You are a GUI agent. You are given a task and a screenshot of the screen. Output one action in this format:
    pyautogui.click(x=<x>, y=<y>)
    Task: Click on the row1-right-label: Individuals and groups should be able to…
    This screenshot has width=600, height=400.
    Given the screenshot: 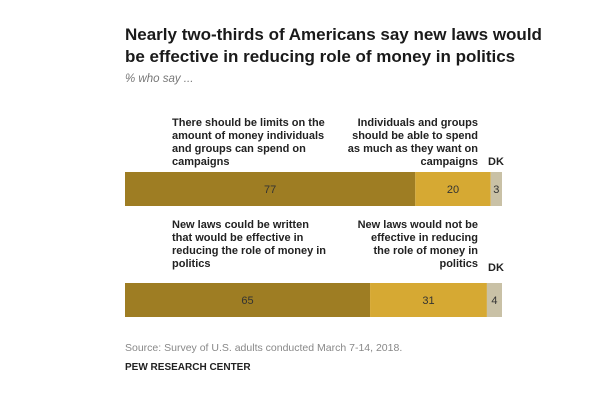 What is the action you would take?
    pyautogui.click(x=412, y=142)
    